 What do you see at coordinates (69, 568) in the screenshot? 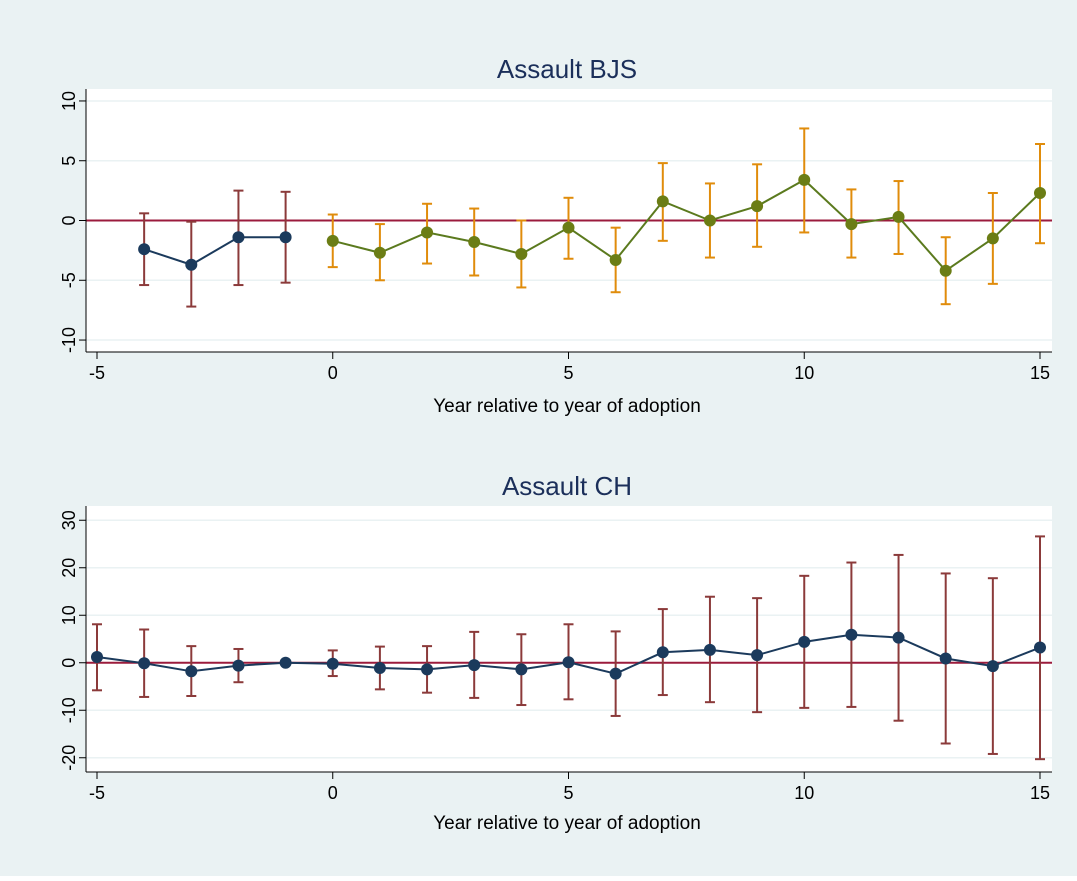
I see `y-tick-label: 20` at bounding box center [69, 568].